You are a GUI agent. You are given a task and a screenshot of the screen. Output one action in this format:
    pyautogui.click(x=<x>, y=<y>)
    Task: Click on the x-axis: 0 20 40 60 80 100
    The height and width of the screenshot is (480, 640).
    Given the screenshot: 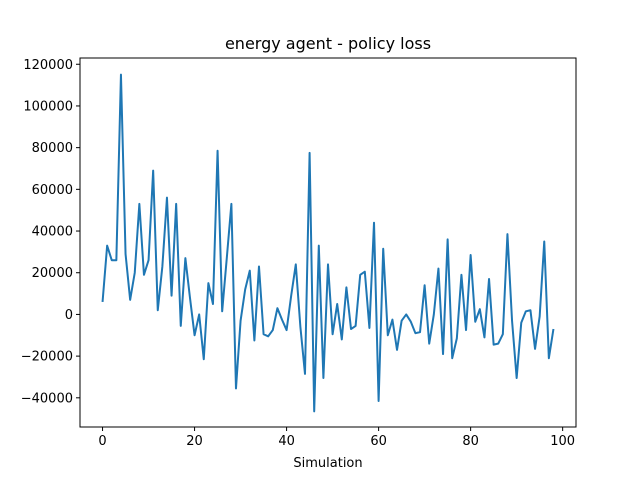 What is the action you would take?
    pyautogui.click(x=336, y=438)
    